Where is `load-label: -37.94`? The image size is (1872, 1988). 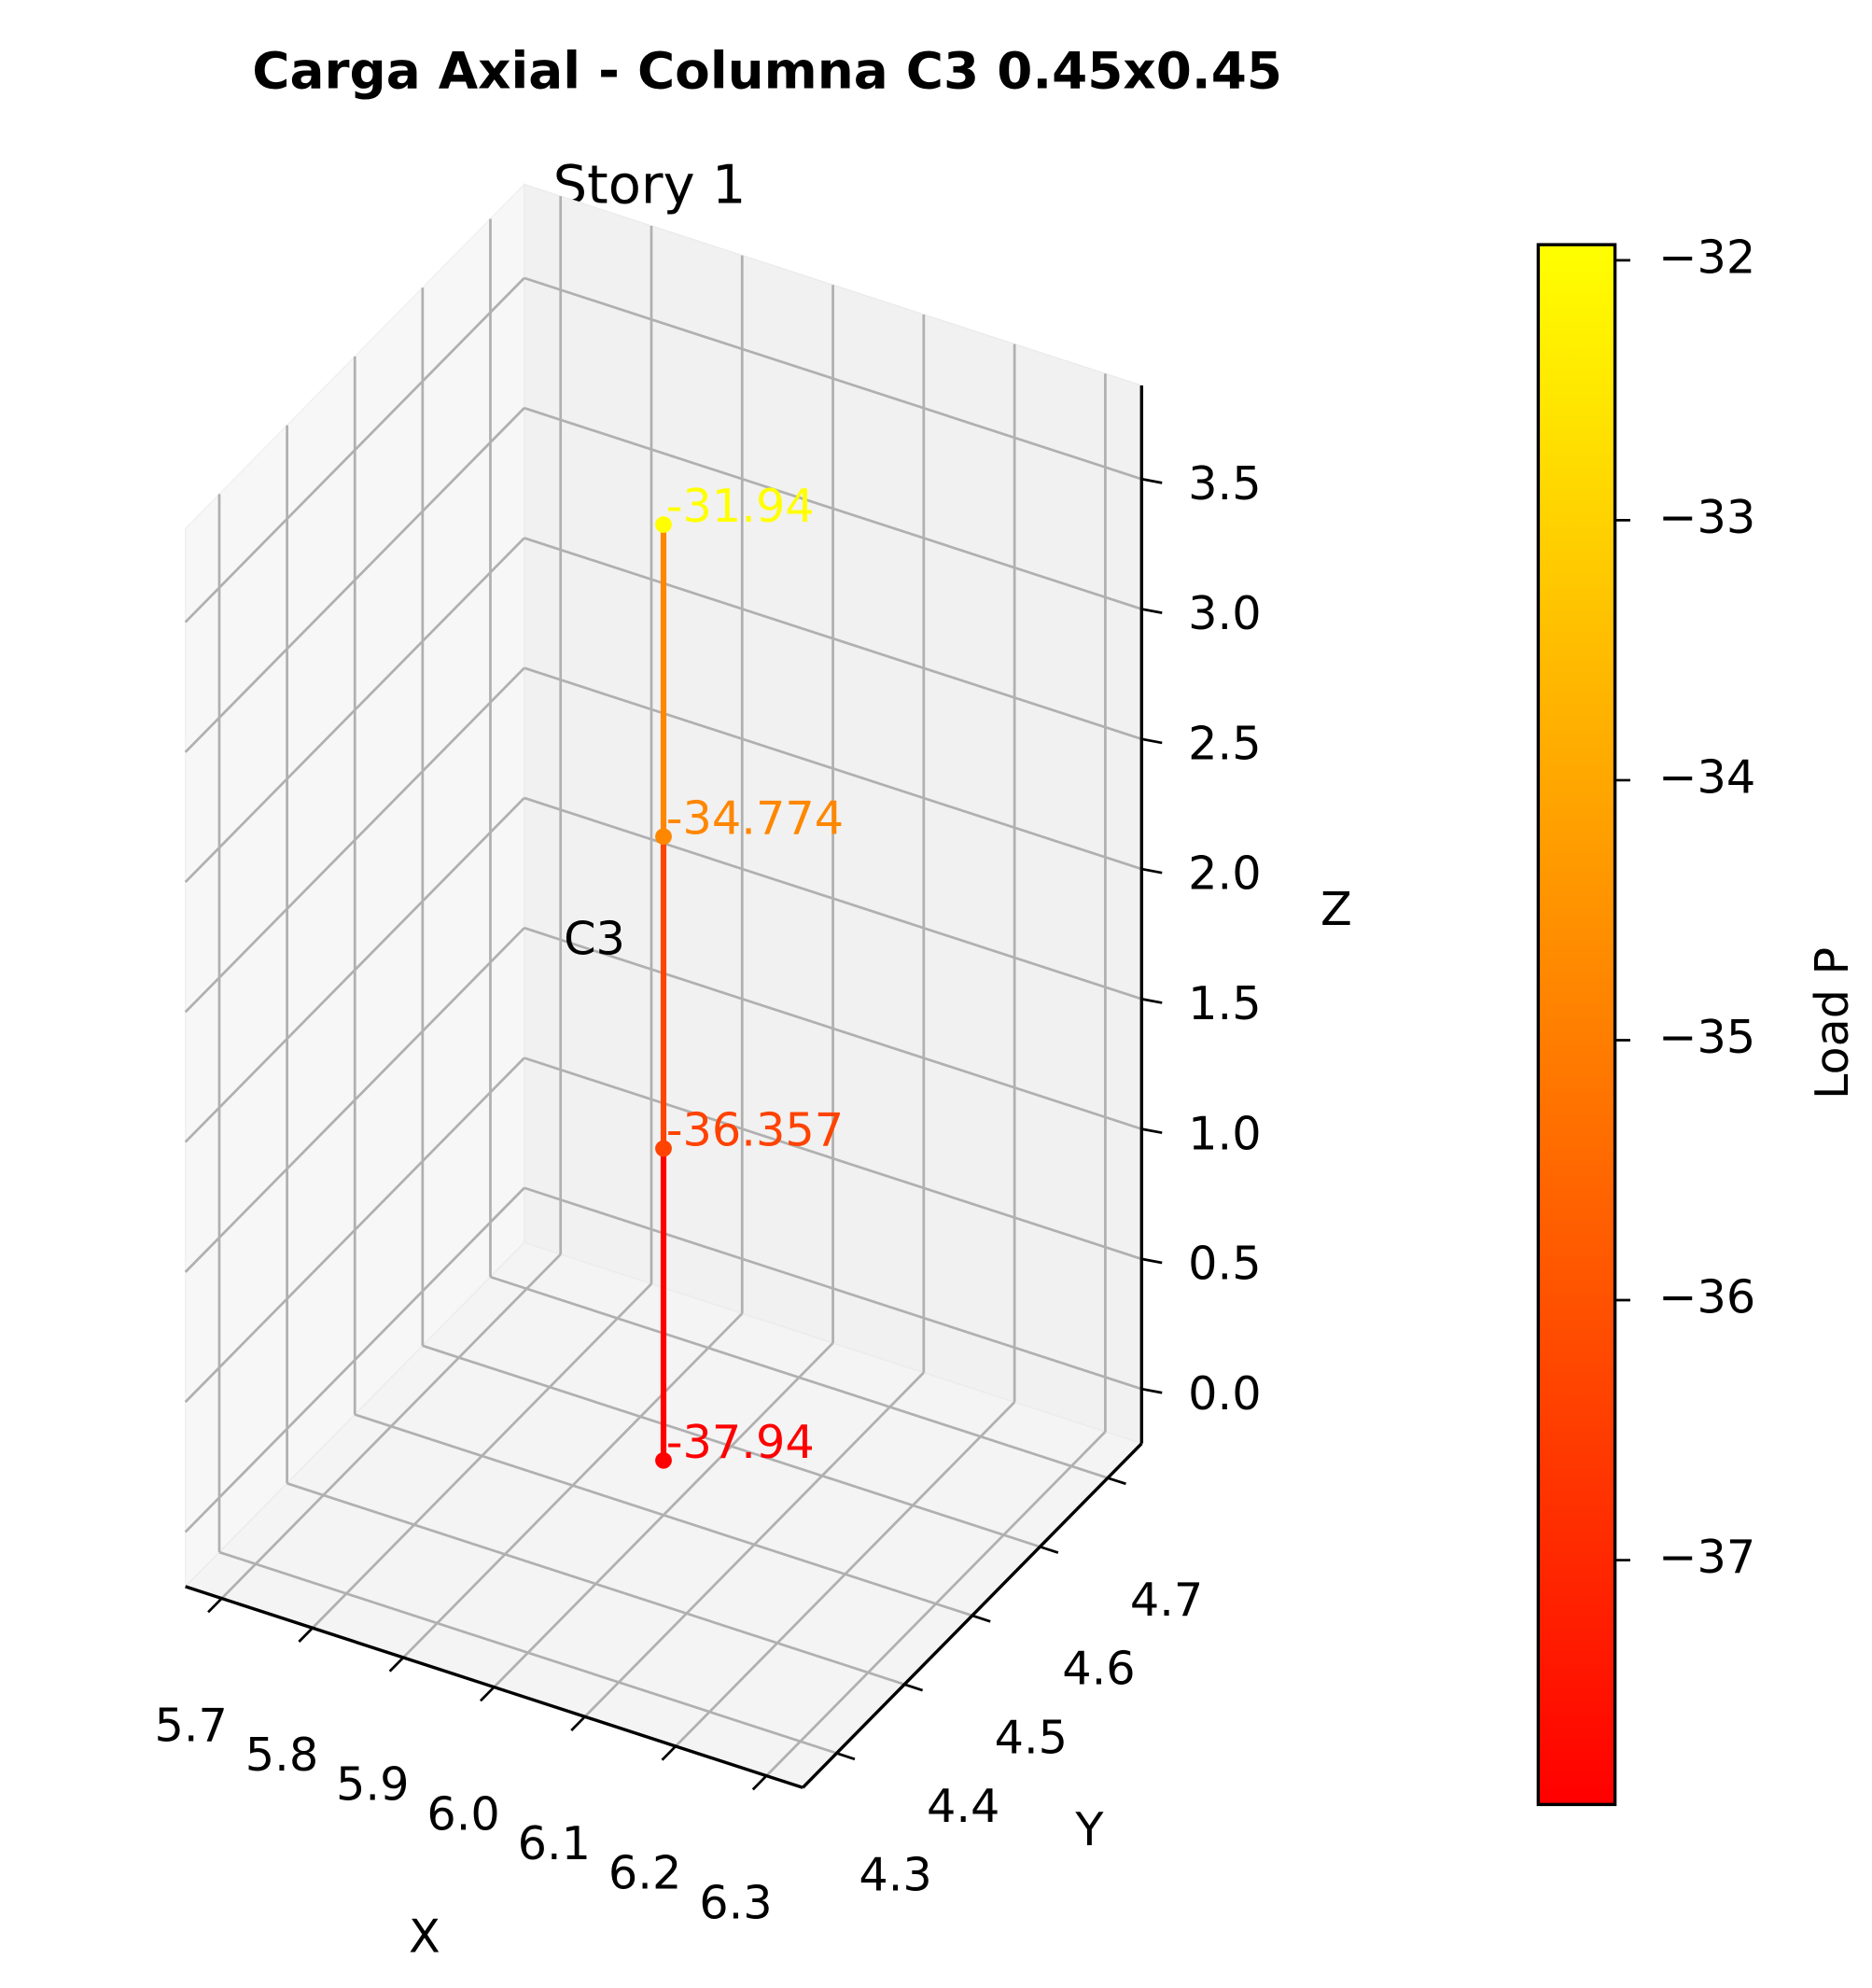
load-label: -37.94 is located at coordinates (740, 1442).